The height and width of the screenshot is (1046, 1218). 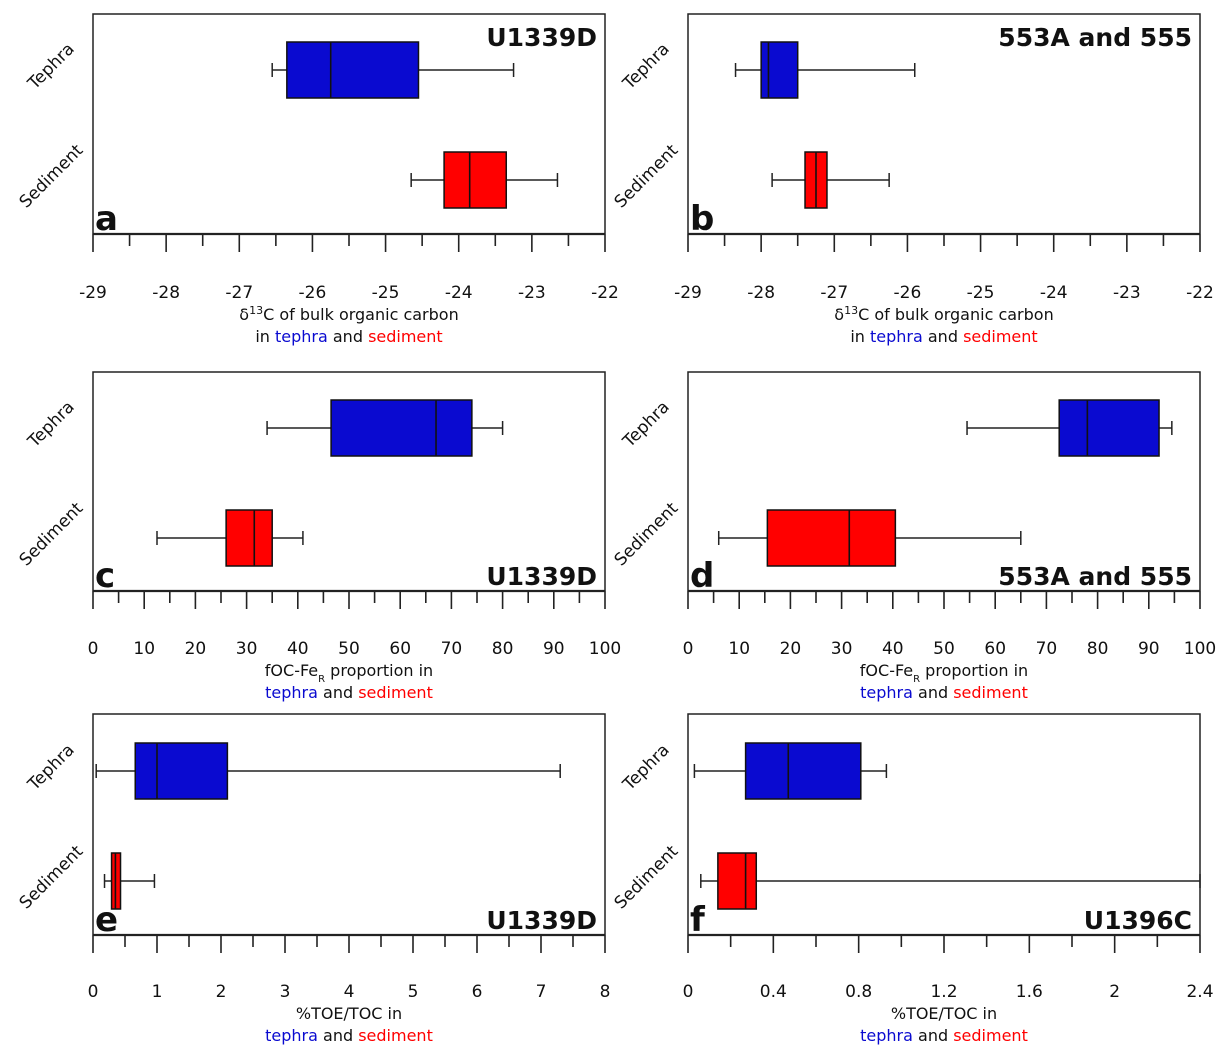 I want to click on x-tick-label: 80, so click(x=503, y=649).